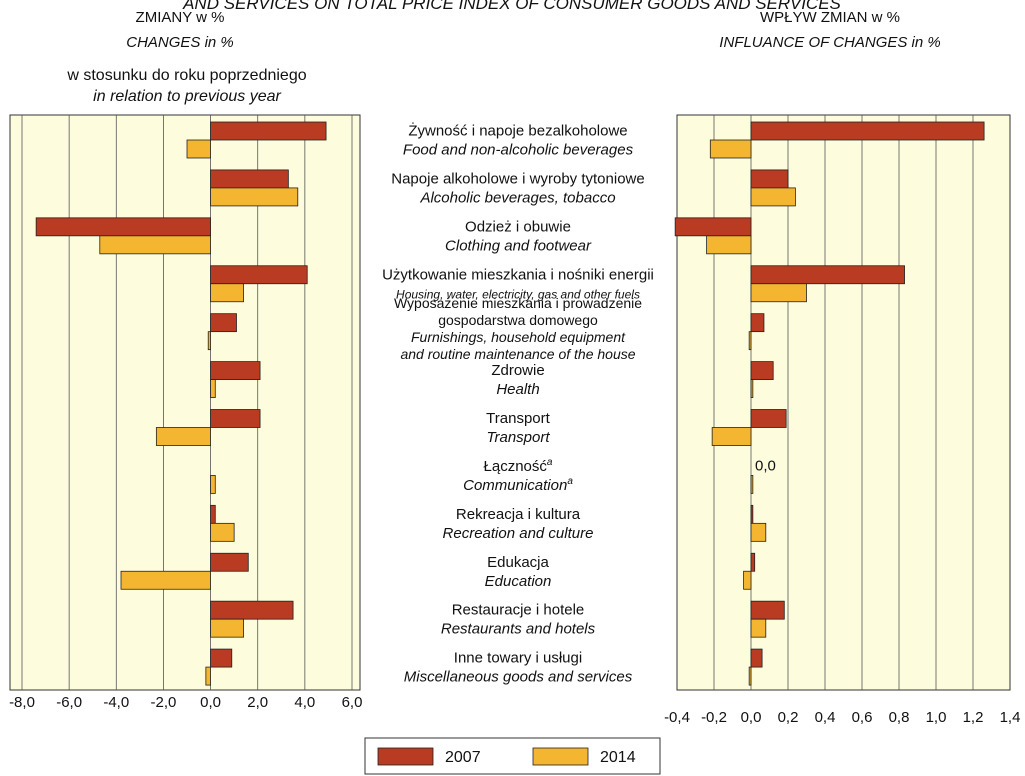 This screenshot has width=1025, height=776. What do you see at coordinates (517, 354) in the screenshot?
I see `category-label-en: and routine maintenance of the house` at bounding box center [517, 354].